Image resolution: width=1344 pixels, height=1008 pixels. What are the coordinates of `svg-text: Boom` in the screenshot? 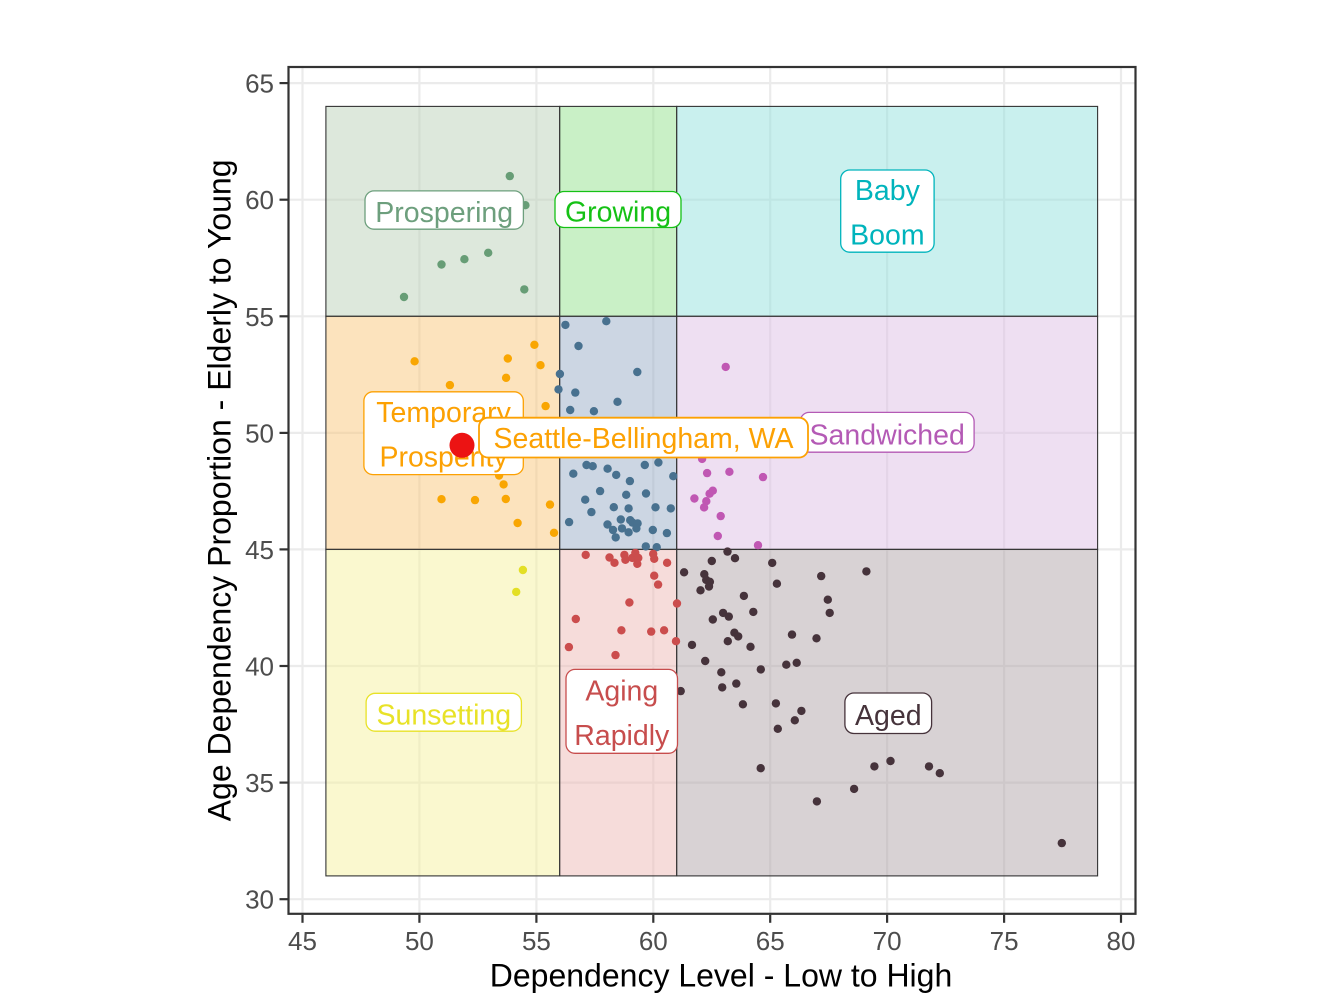 It's located at (887, 236).